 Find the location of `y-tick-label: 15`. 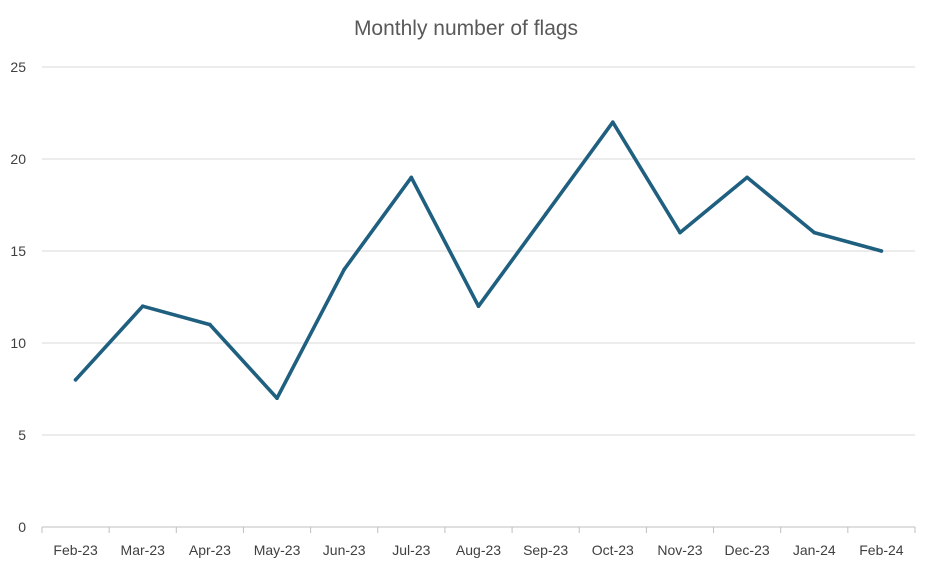

y-tick-label: 15 is located at coordinates (18, 251).